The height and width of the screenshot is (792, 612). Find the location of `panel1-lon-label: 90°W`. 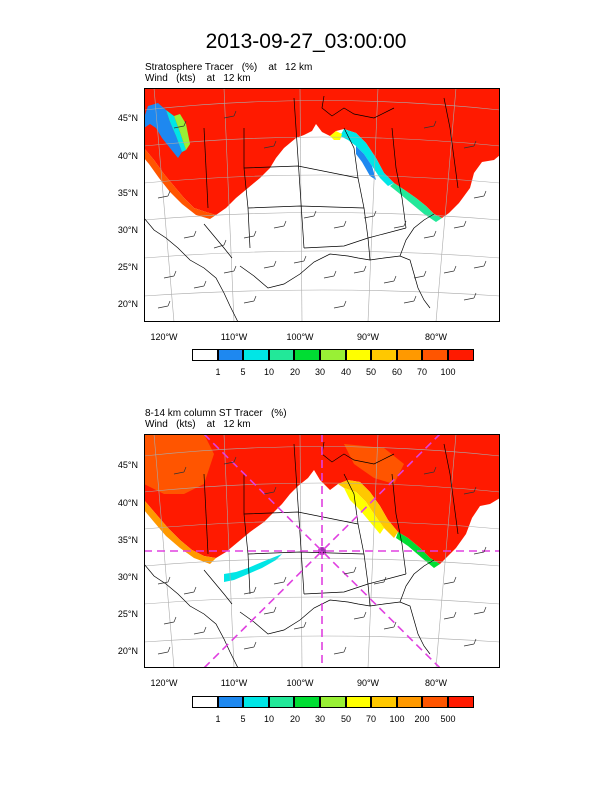

panel1-lon-label: 90°W is located at coordinates (368, 337).